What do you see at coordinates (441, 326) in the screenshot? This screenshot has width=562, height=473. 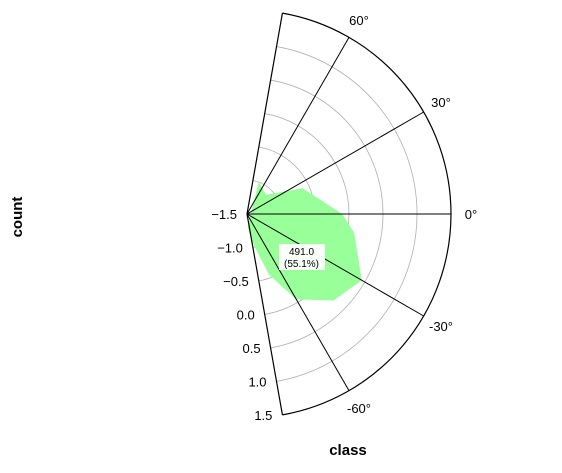 I see `angular-tick-label: -30°` at bounding box center [441, 326].